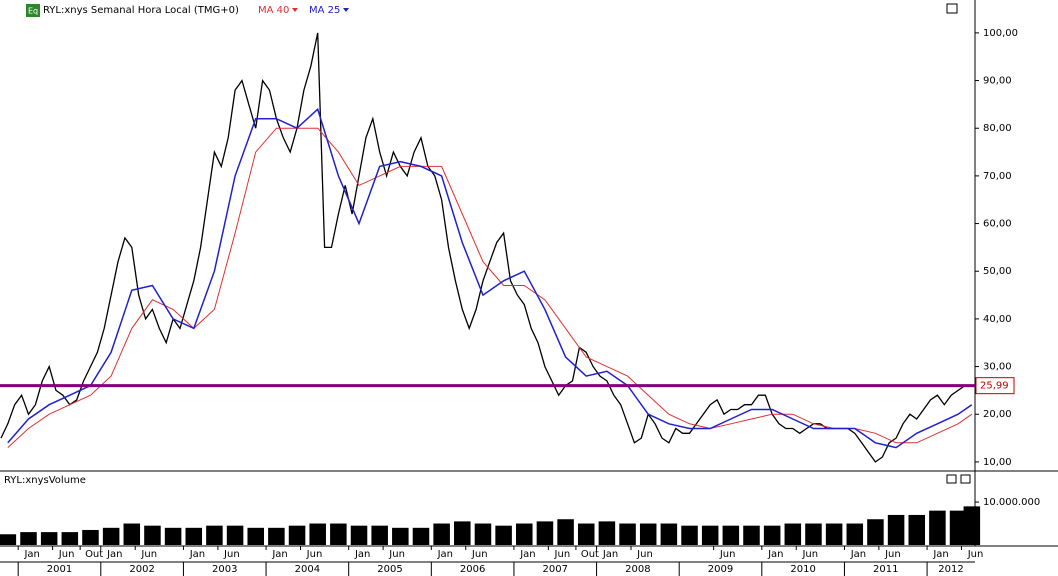 The width and height of the screenshot is (1058, 576). Describe the element at coordinates (637, 569) in the screenshot. I see `year-label: 2008` at that location.